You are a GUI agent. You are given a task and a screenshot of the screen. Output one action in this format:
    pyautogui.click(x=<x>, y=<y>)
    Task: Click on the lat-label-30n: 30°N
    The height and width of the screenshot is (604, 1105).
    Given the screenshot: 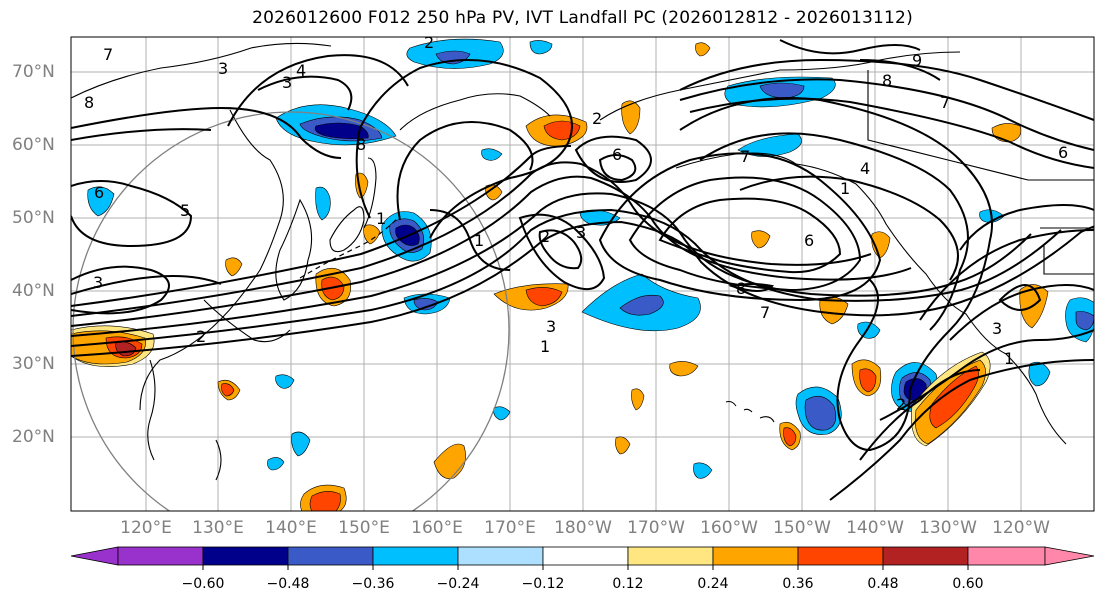 What is the action you would take?
    pyautogui.click(x=33, y=364)
    